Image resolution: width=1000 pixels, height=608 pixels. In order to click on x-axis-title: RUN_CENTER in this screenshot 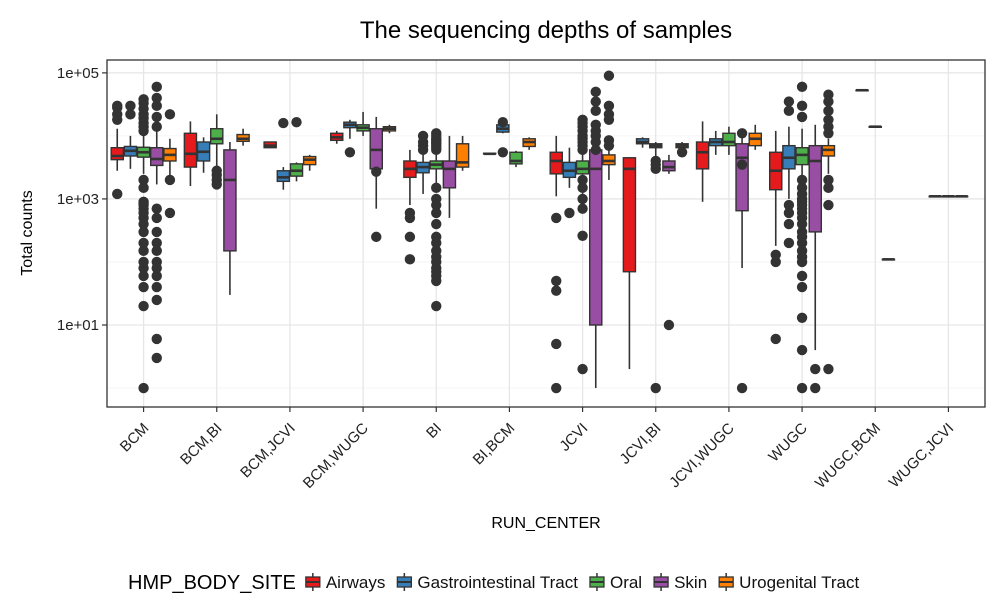, I will do `click(545, 523)`.